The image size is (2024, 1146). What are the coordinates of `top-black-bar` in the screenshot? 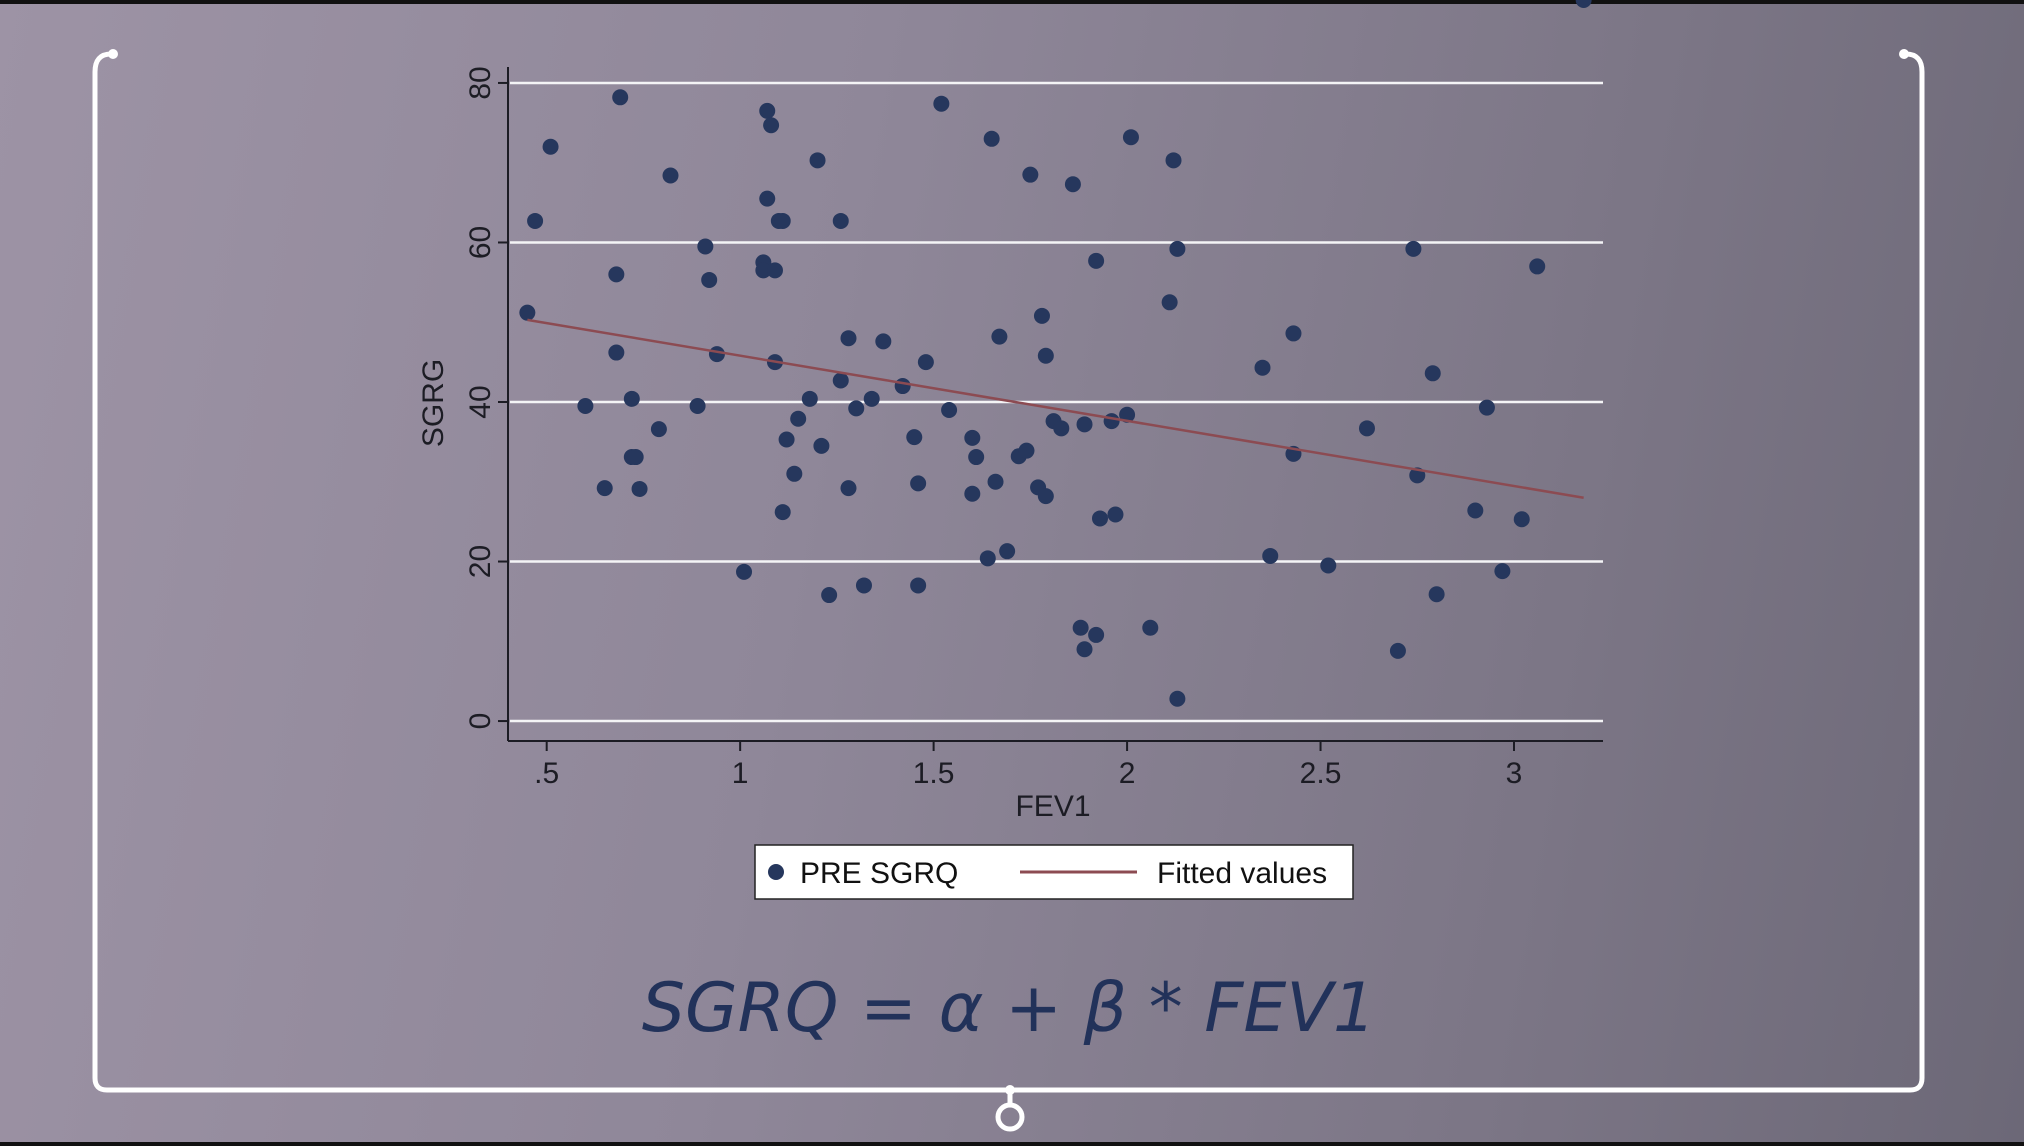 It's located at (1012, 2).